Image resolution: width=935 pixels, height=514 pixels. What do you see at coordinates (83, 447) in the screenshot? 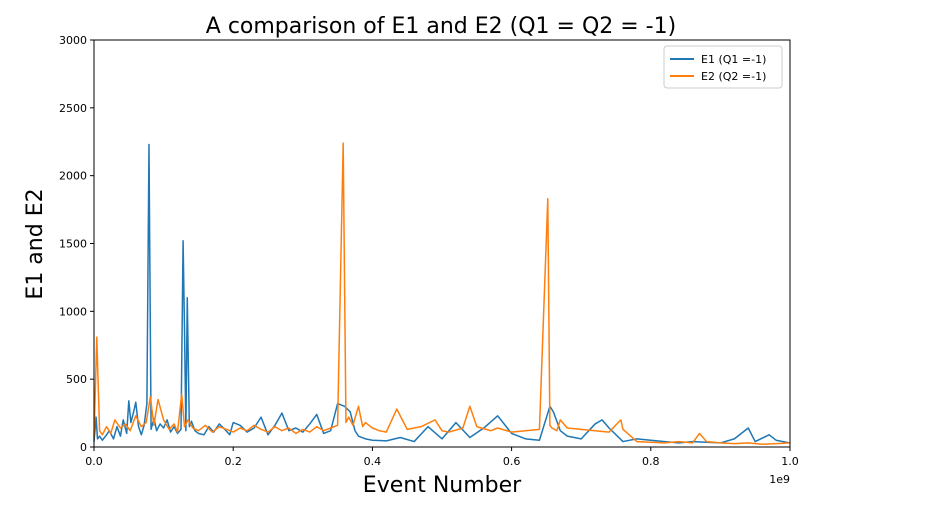
I see `y-tick-label: 0` at bounding box center [83, 447].